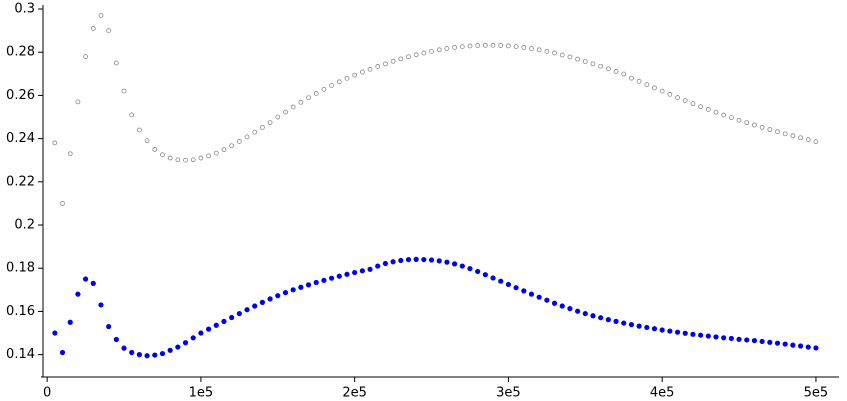 Image resolution: width=847 pixels, height=401 pixels. Describe the element at coordinates (20, 181) in the screenshot. I see `y-tick-label: 0.22` at that location.